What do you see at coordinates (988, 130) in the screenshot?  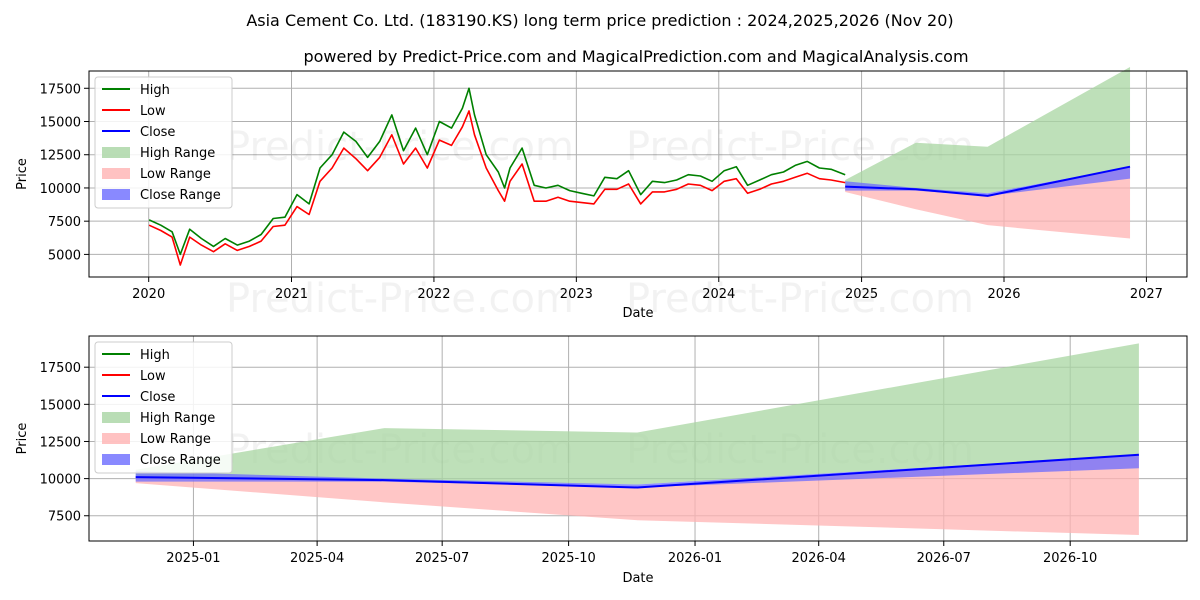 I see `high-range-band` at bounding box center [988, 130].